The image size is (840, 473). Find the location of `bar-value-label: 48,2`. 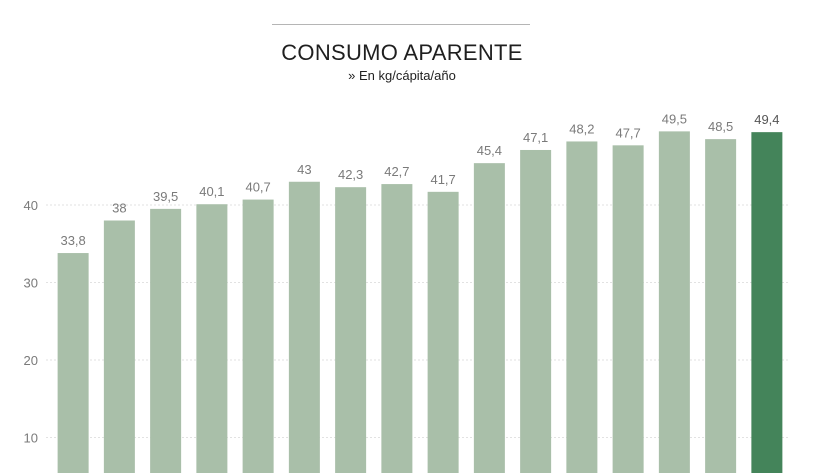

bar-value-label: 48,2 is located at coordinates (581, 128).